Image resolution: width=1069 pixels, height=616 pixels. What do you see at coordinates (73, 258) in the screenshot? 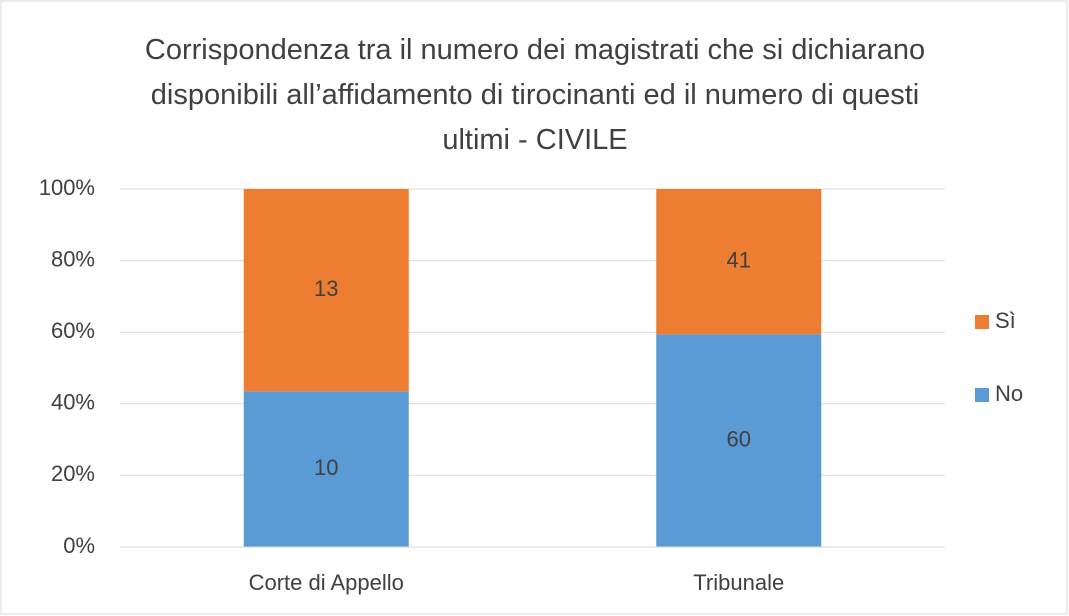
I see `y-tick-label: 80%` at bounding box center [73, 258].